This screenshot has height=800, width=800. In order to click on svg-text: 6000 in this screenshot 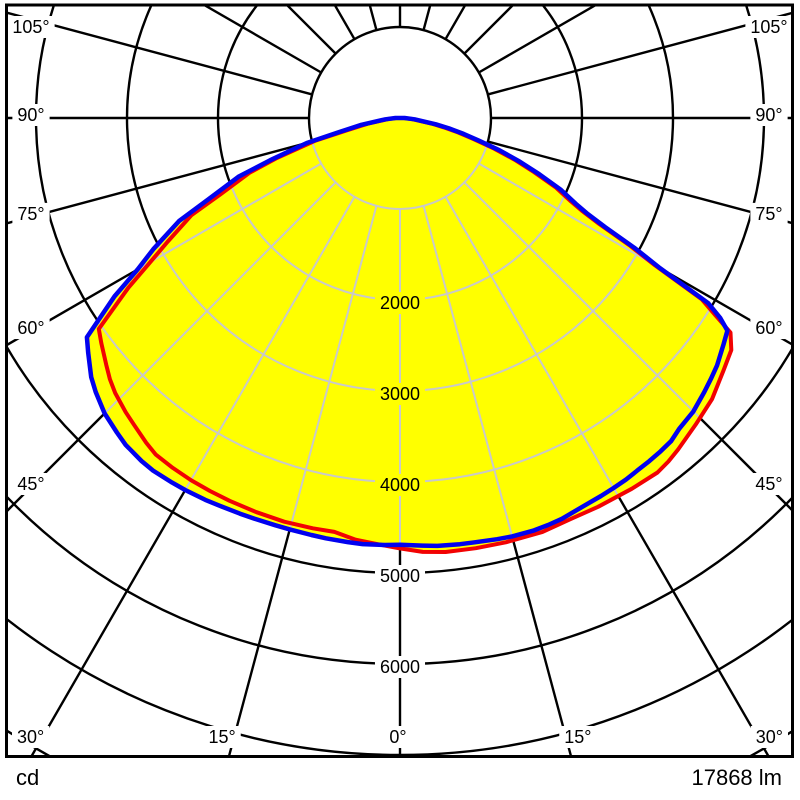, I will do `click(400, 667)`.